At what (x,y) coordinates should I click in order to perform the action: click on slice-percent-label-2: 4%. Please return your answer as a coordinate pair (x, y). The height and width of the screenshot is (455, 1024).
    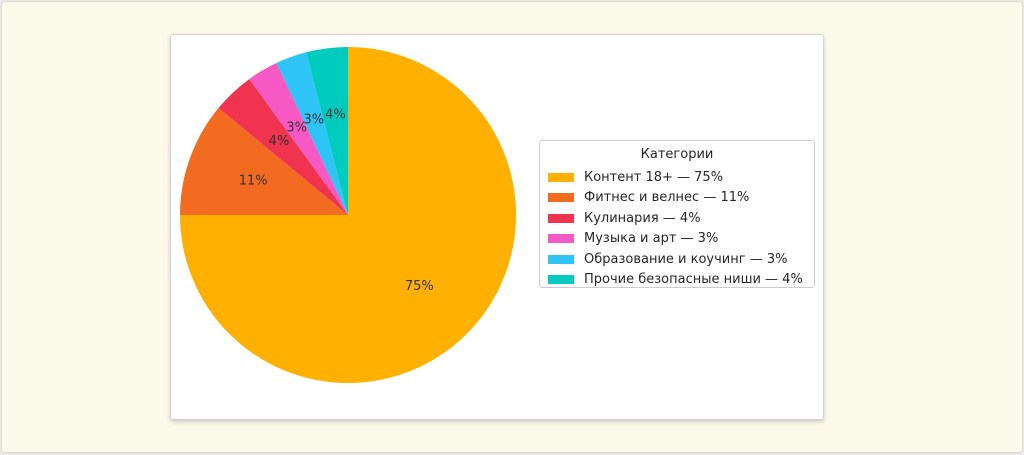
    Looking at the image, I should click on (279, 141).